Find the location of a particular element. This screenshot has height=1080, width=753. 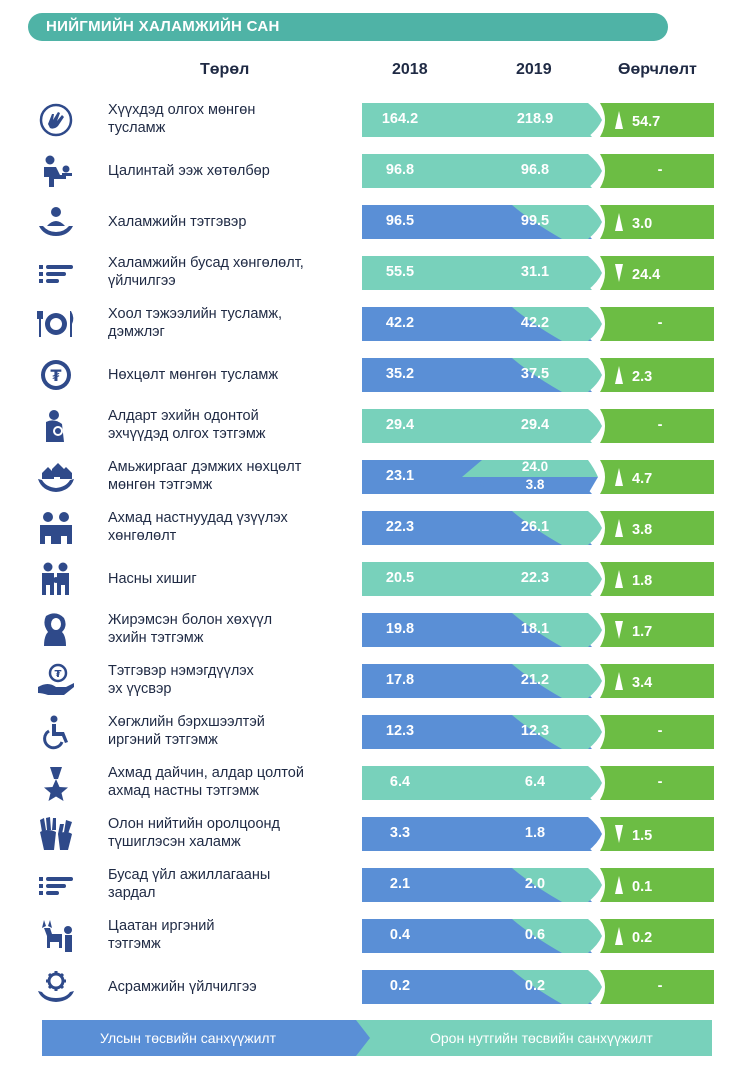

value-2018: 22.3 is located at coordinates (400, 527).